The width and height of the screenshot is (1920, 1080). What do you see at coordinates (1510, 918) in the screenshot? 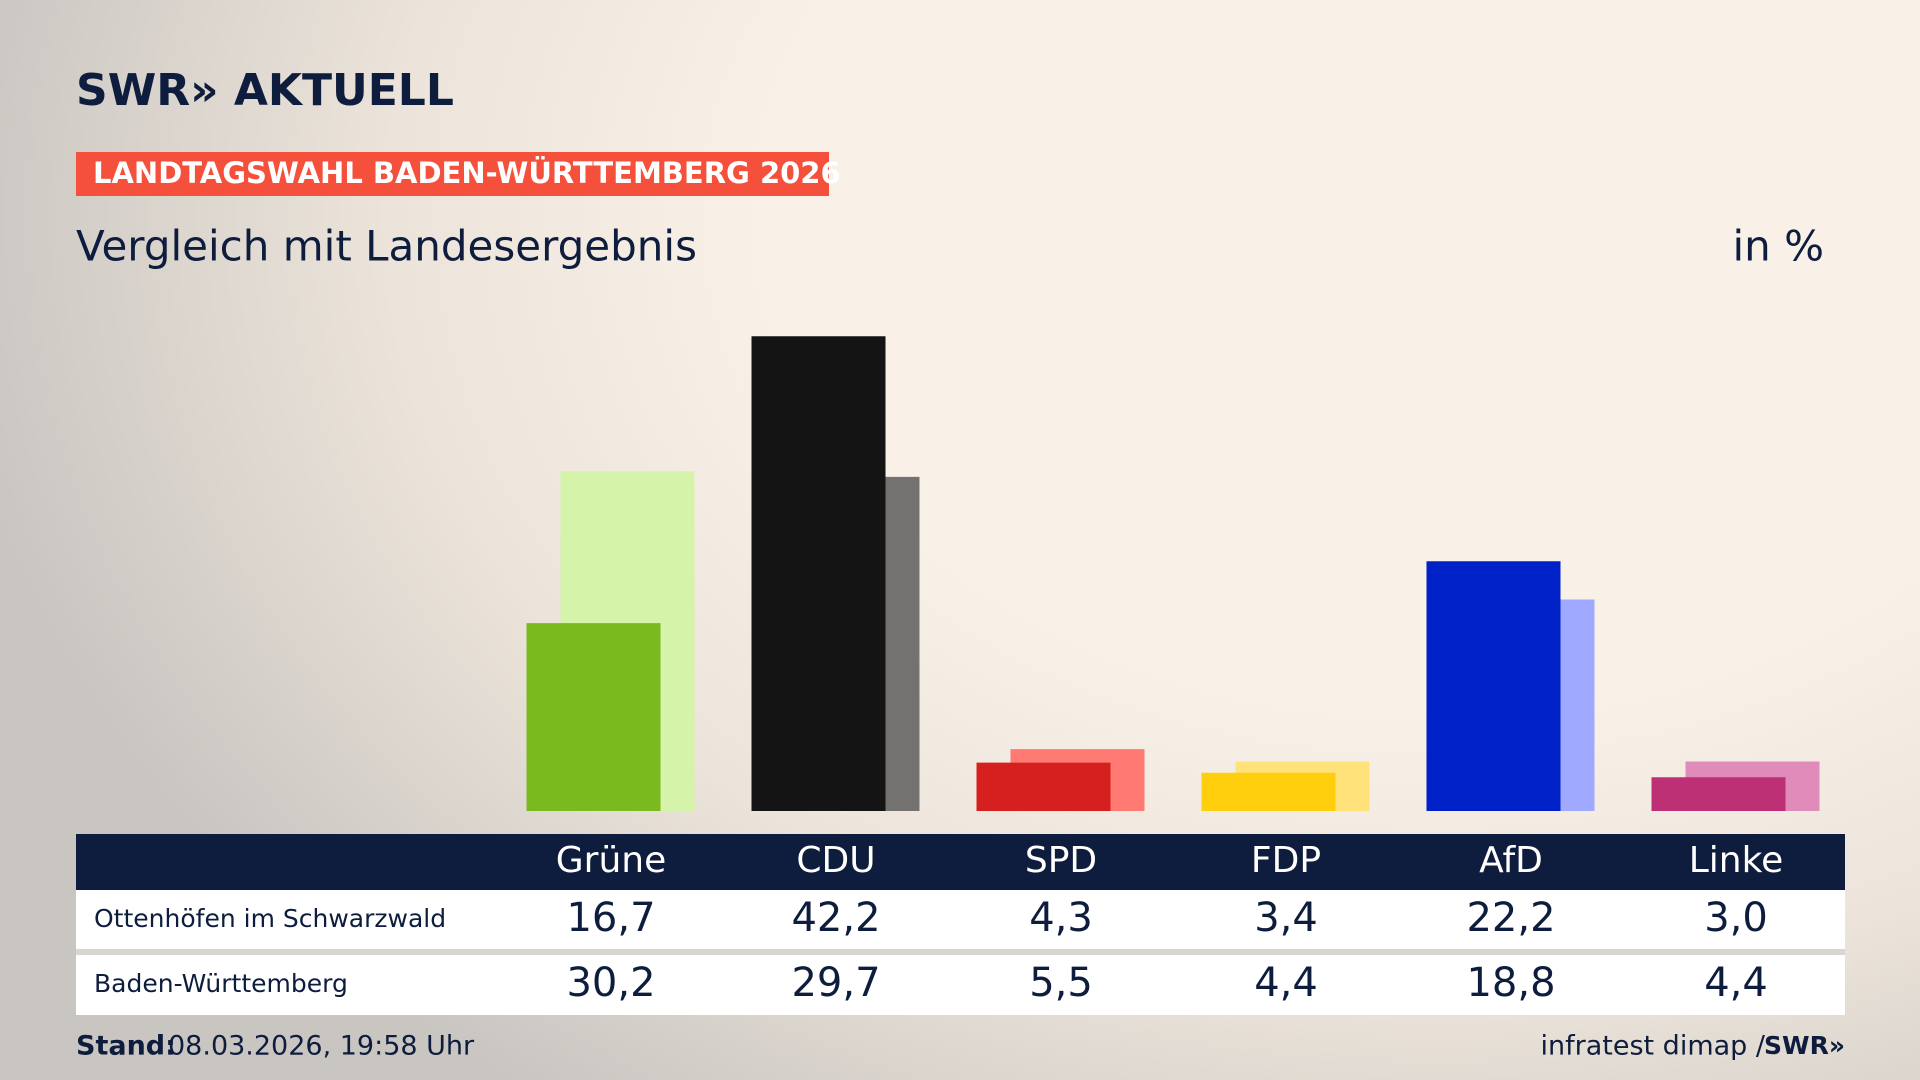
I see `value-label: 22,2` at bounding box center [1510, 918].